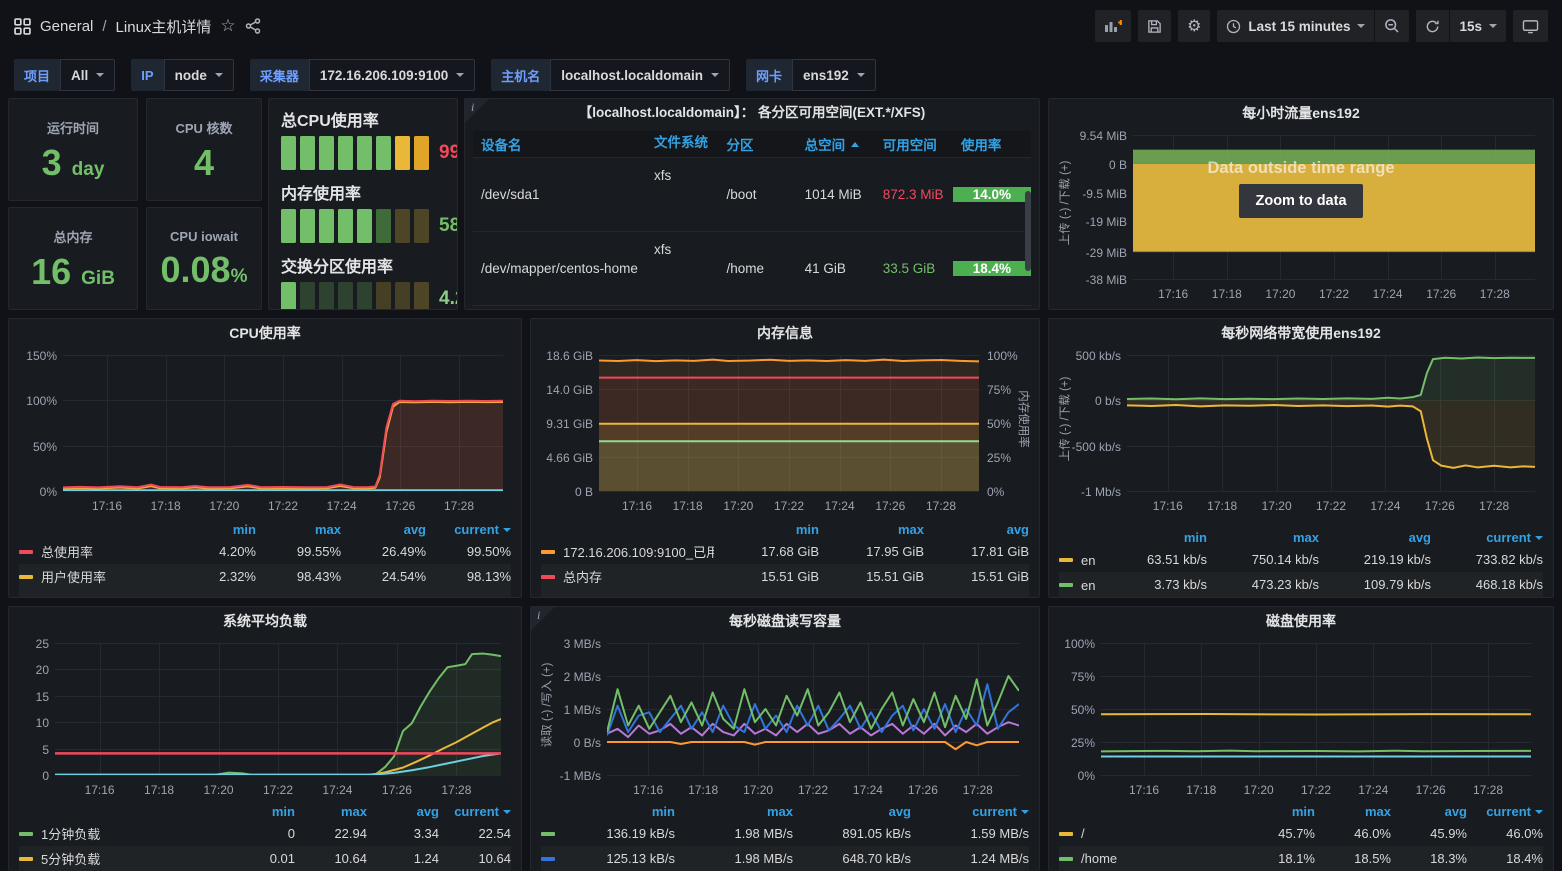  What do you see at coordinates (999, 424) in the screenshot?
I see `right-tick-label: 50%` at bounding box center [999, 424].